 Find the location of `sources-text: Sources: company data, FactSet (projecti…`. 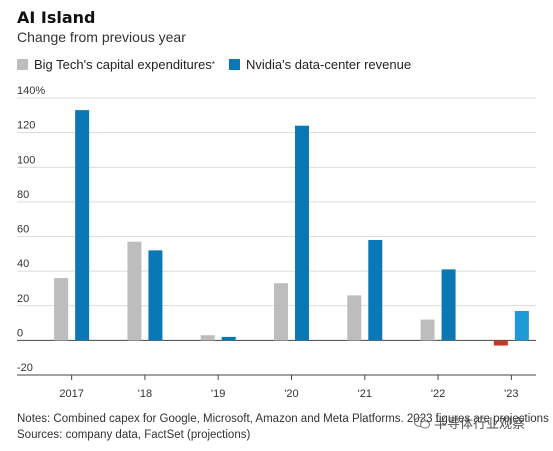

sources-text: Sources: company data, FactSet (projecti… is located at coordinates (134, 435).